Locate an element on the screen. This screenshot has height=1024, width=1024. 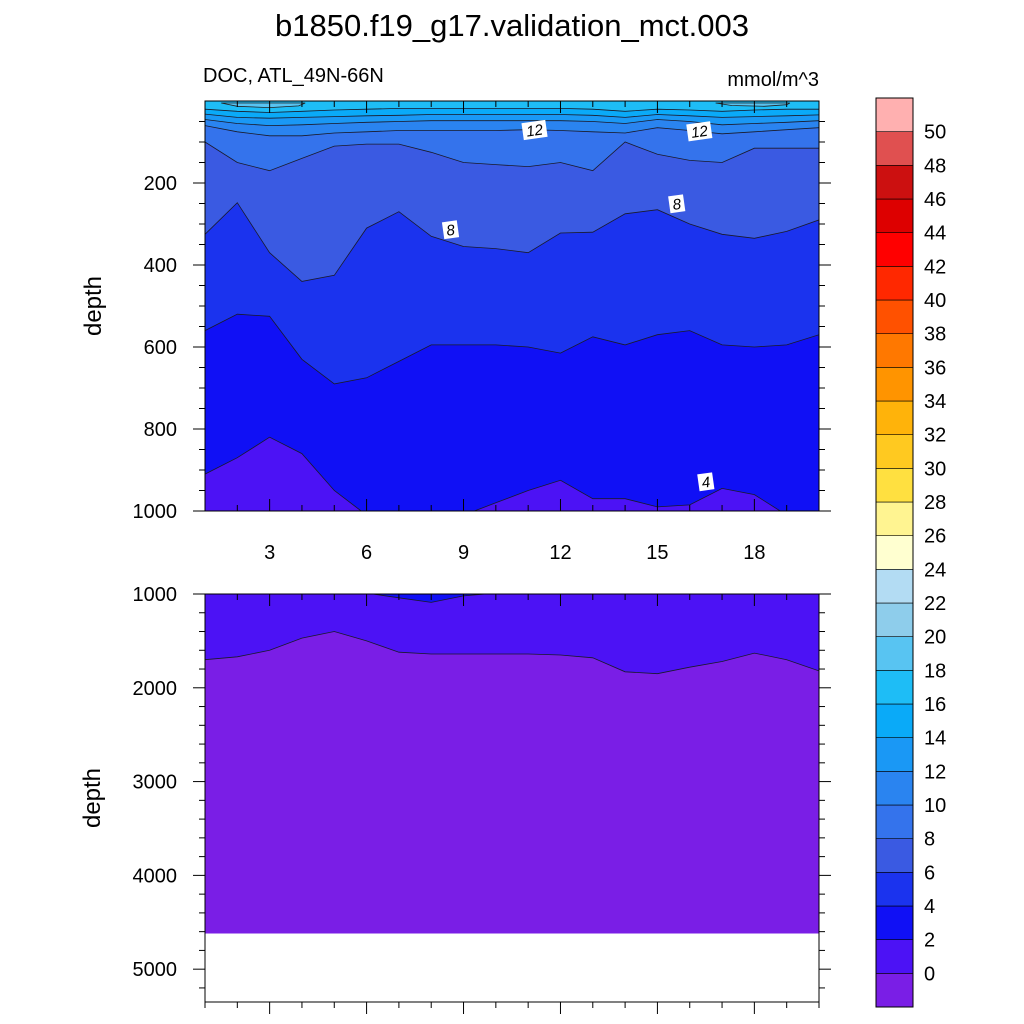
colorbar-frame is located at coordinates (894, 552).